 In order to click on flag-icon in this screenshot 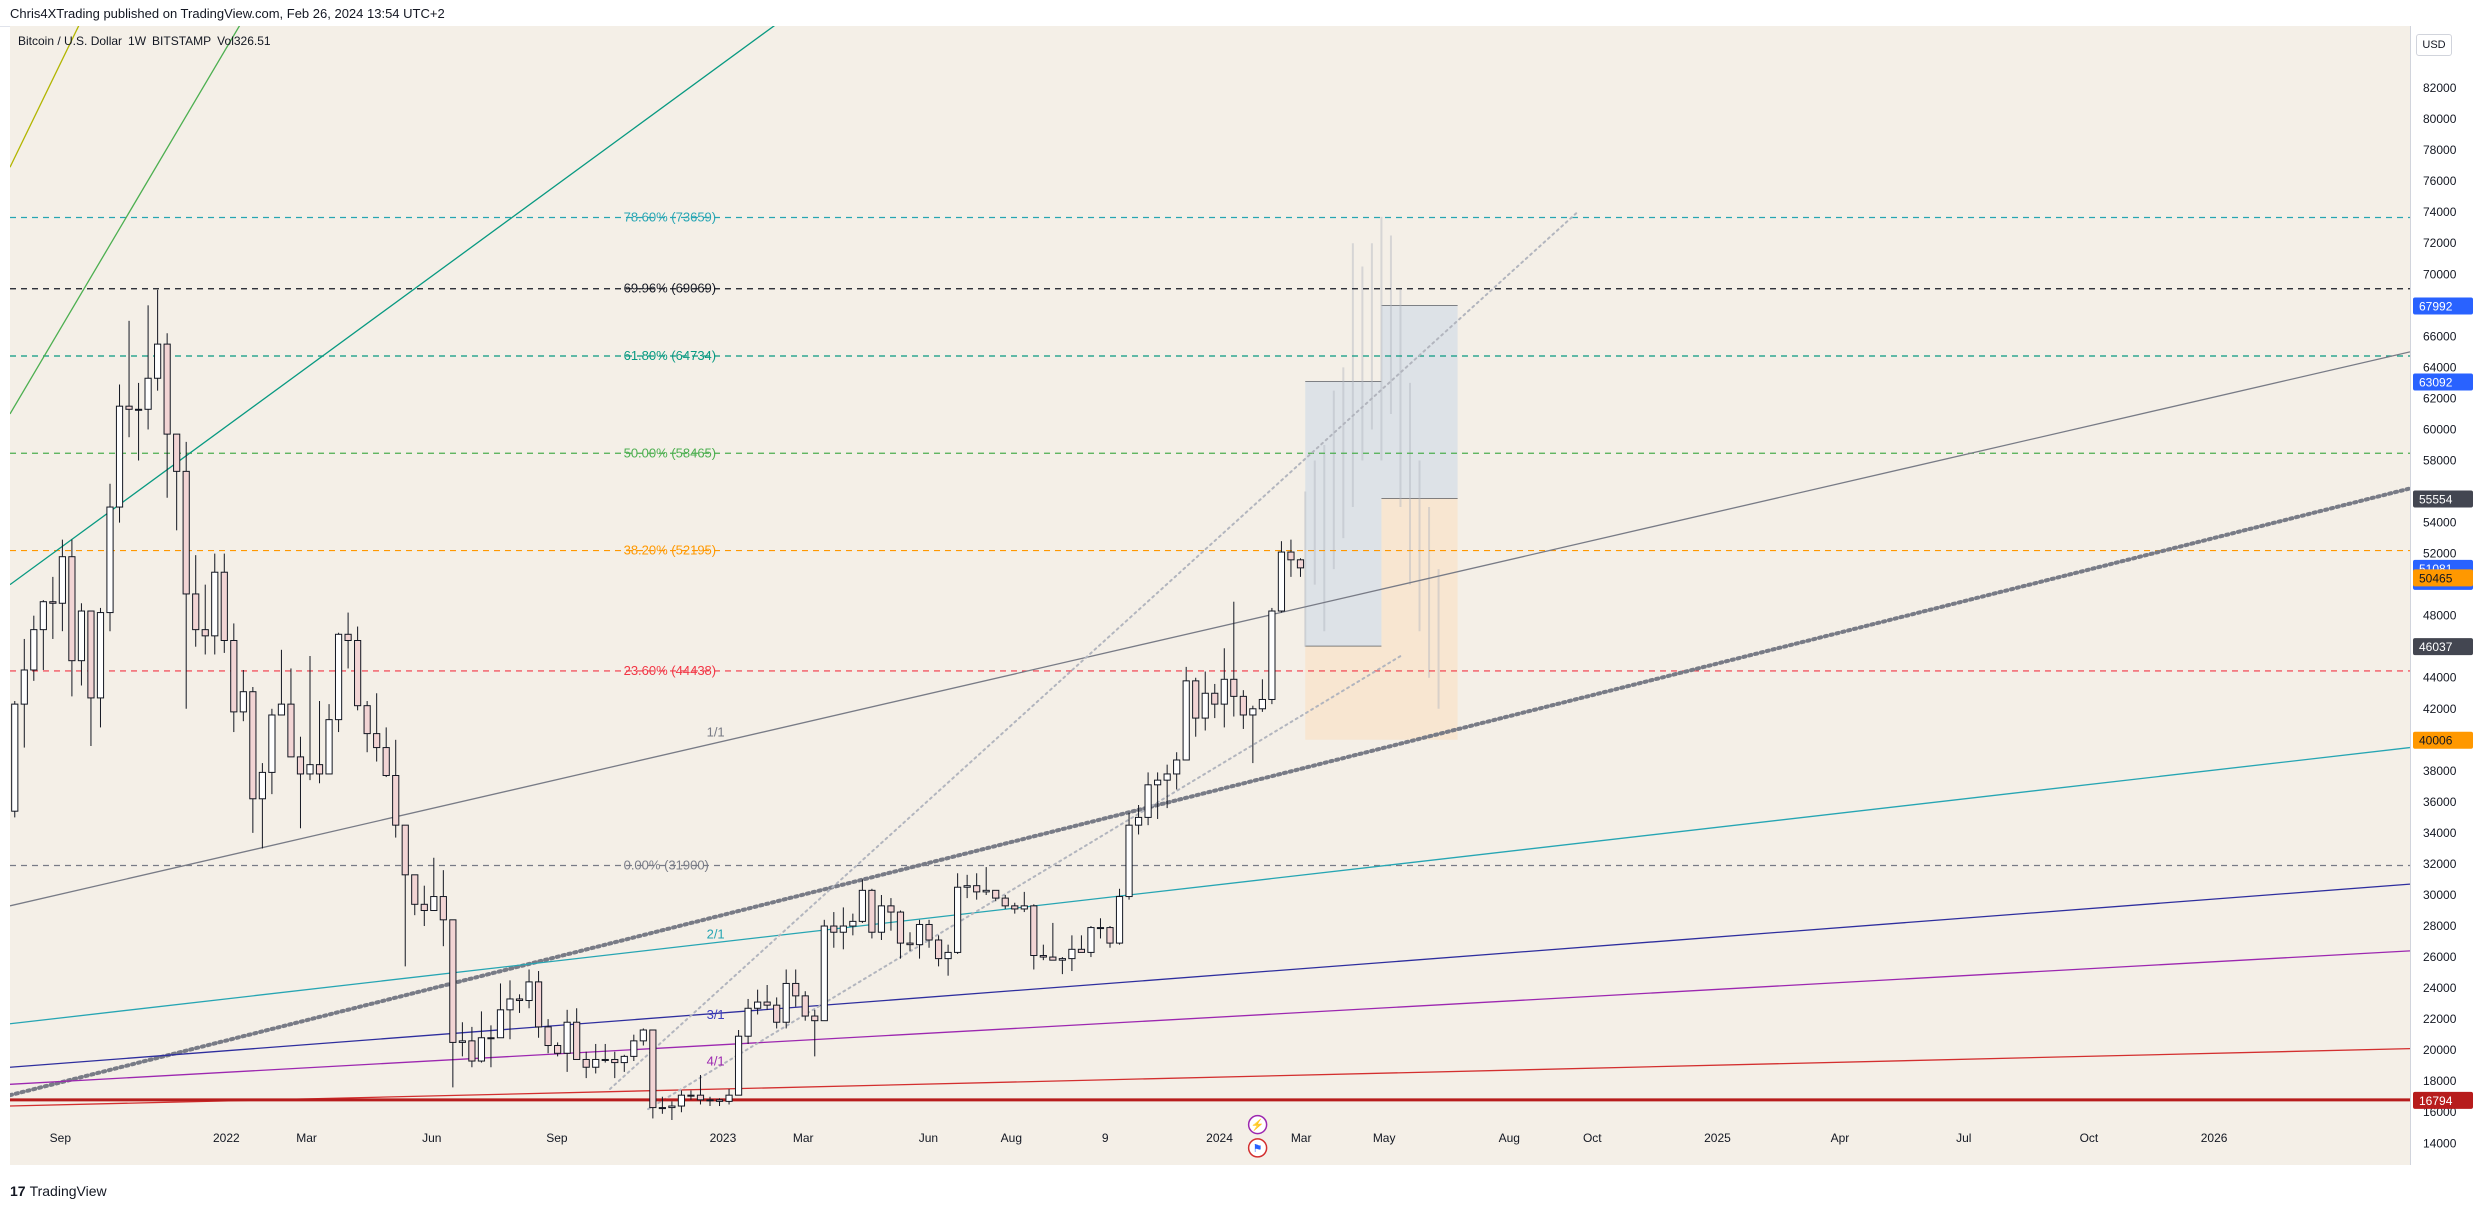, I will do `click(1257, 1148)`.